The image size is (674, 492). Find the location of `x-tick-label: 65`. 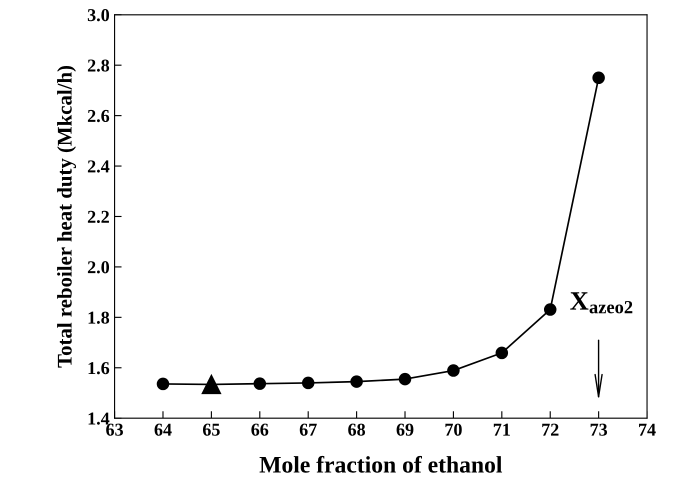

x-tick-label: 65 is located at coordinates (211, 430).